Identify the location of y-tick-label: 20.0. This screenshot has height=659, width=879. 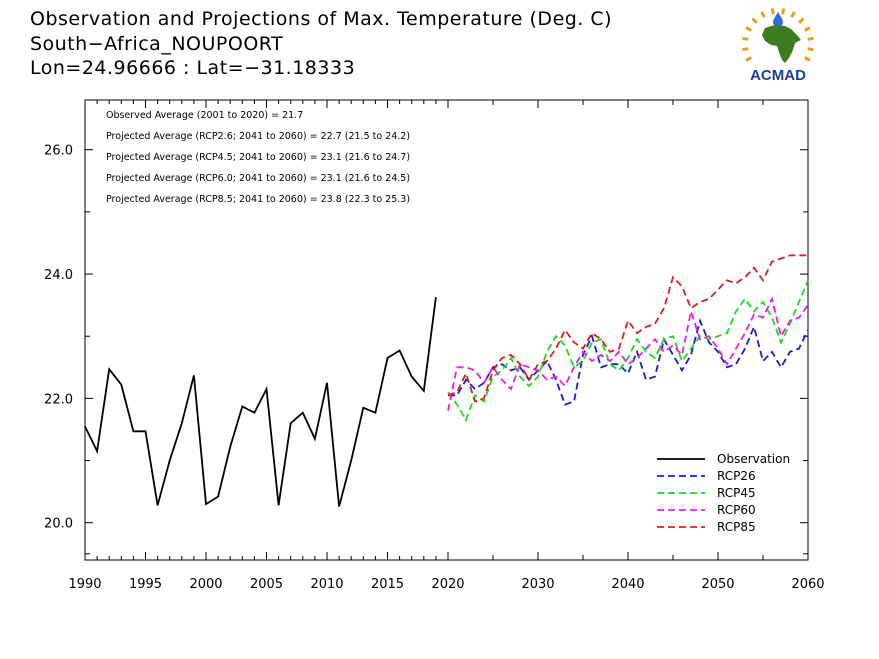
(58, 524).